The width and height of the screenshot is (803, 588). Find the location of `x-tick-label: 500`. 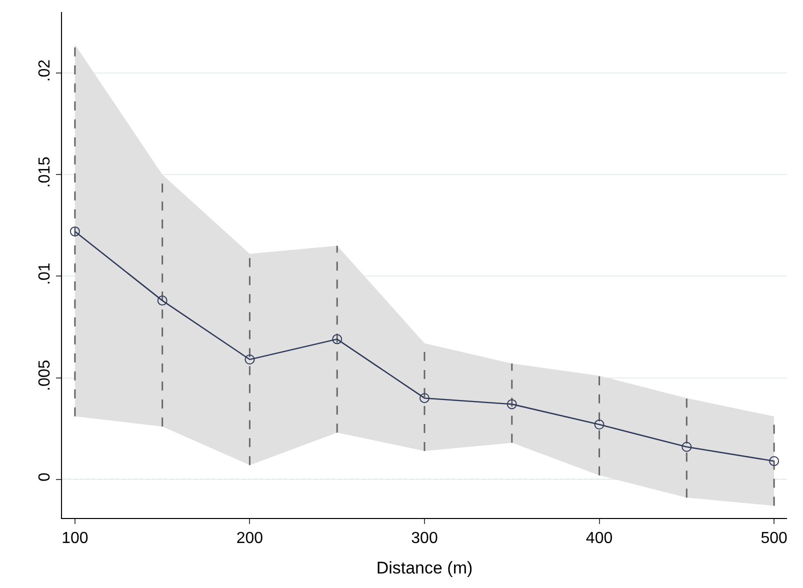

x-tick-label: 500 is located at coordinates (774, 539).